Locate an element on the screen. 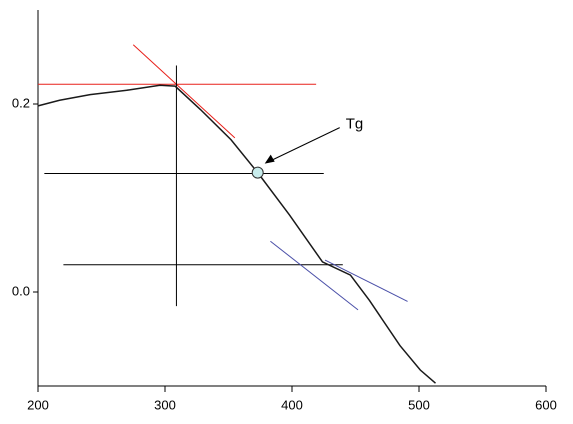 This screenshot has height=424, width=573. y-tick-label: 0.2 is located at coordinates (21, 102).